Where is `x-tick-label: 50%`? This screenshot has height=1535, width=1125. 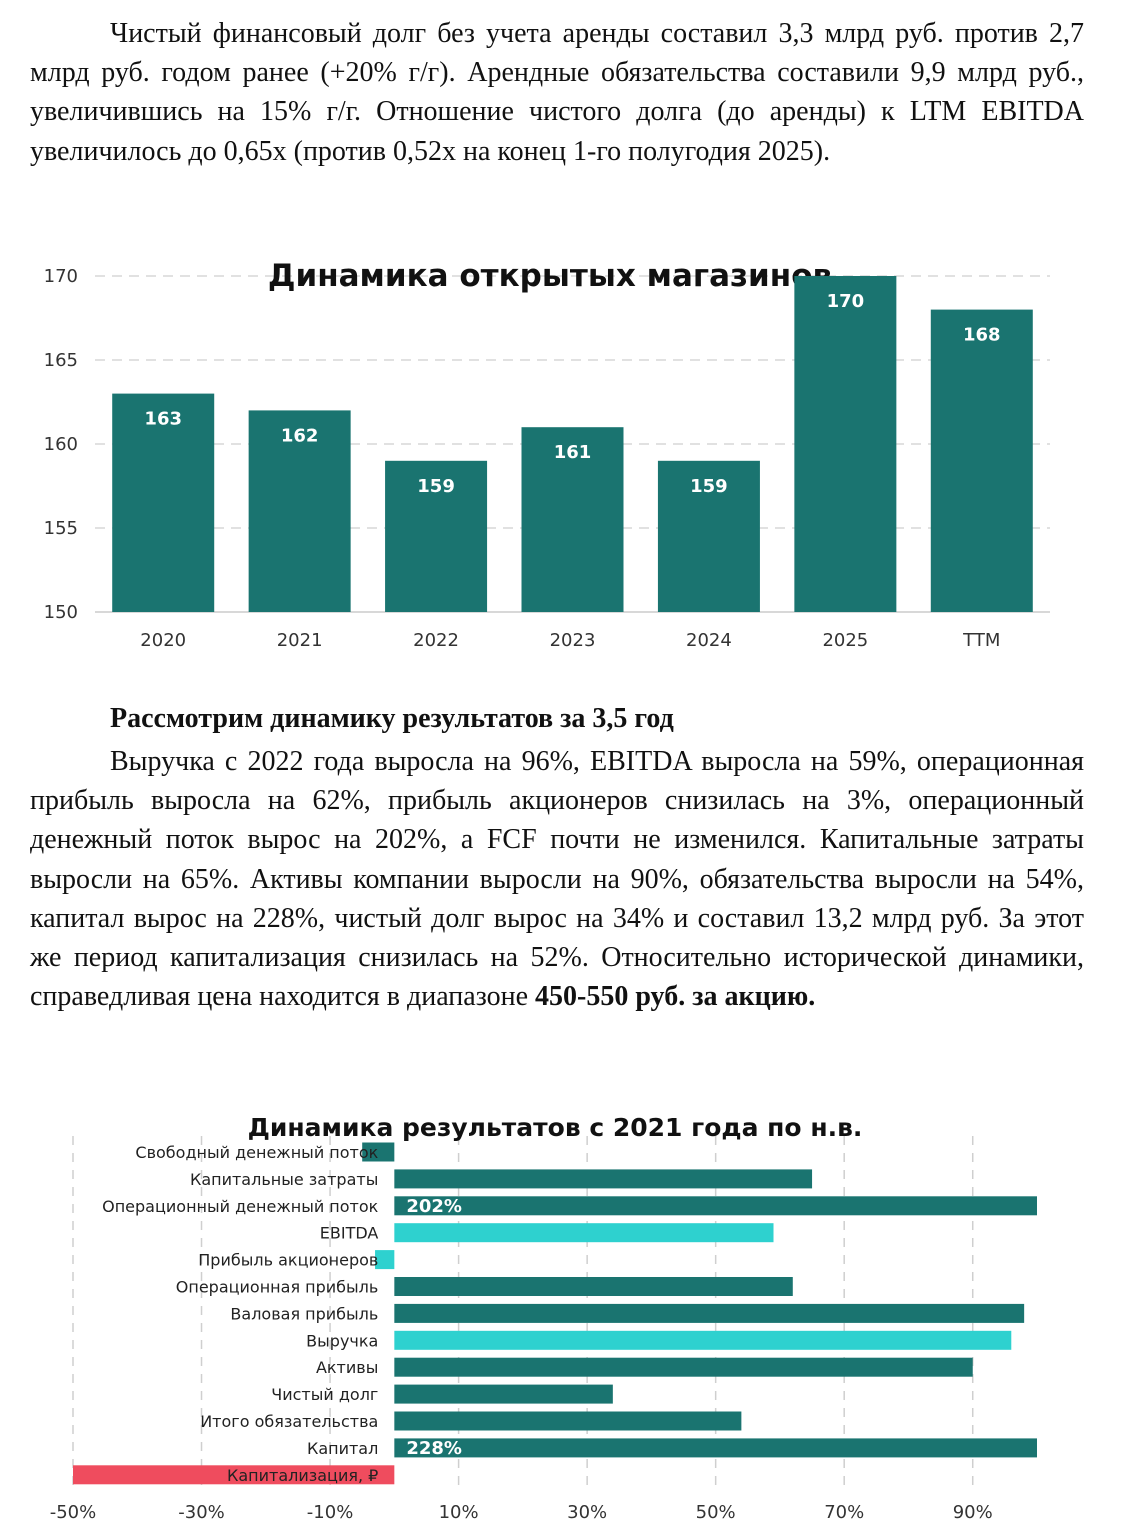
x-tick-label: 50% is located at coordinates (716, 1512).